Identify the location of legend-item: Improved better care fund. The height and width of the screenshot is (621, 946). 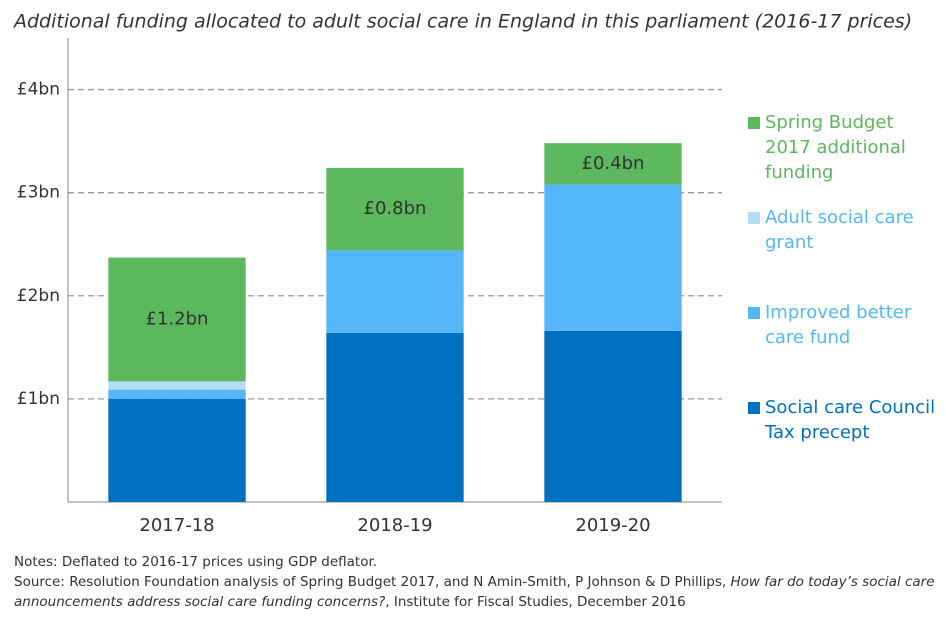
(844, 325).